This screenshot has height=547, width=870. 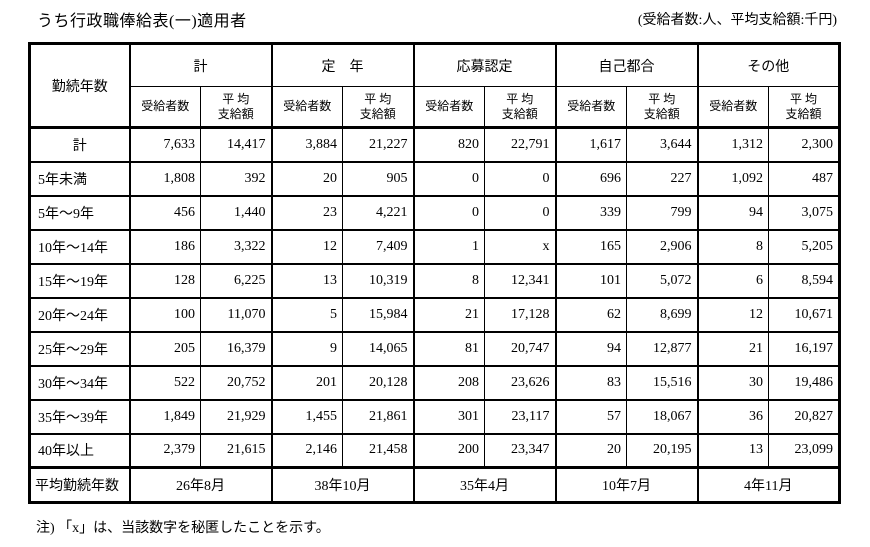 I want to click on value-cell: 456, so click(x=164, y=212).